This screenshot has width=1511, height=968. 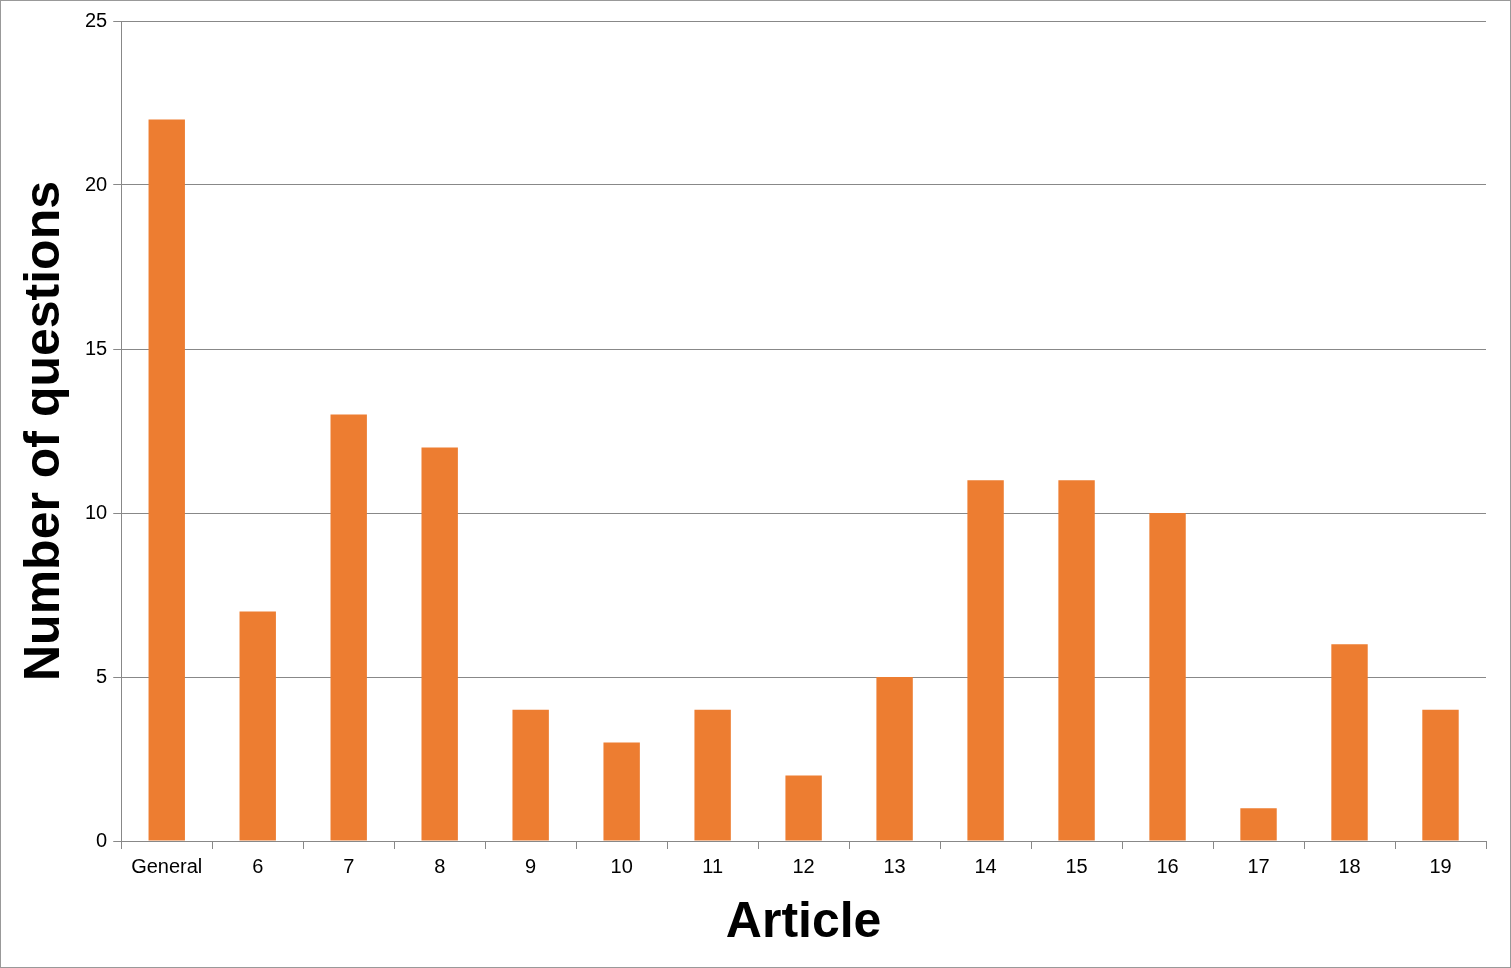 What do you see at coordinates (96, 511) in the screenshot?
I see `y-tick-label: 10` at bounding box center [96, 511].